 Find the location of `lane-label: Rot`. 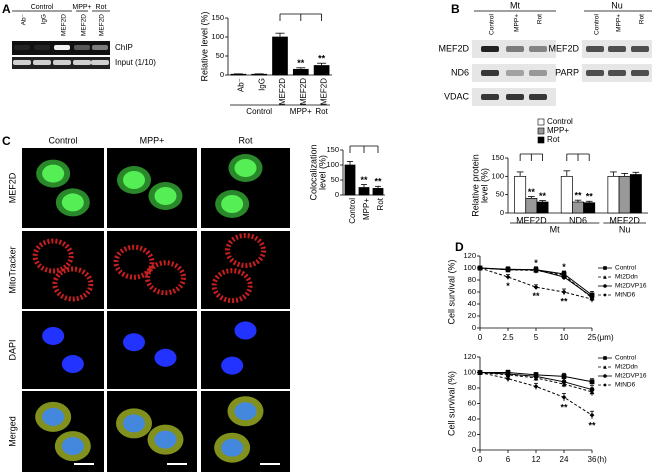

lane-label: Rot is located at coordinates (540, 19).